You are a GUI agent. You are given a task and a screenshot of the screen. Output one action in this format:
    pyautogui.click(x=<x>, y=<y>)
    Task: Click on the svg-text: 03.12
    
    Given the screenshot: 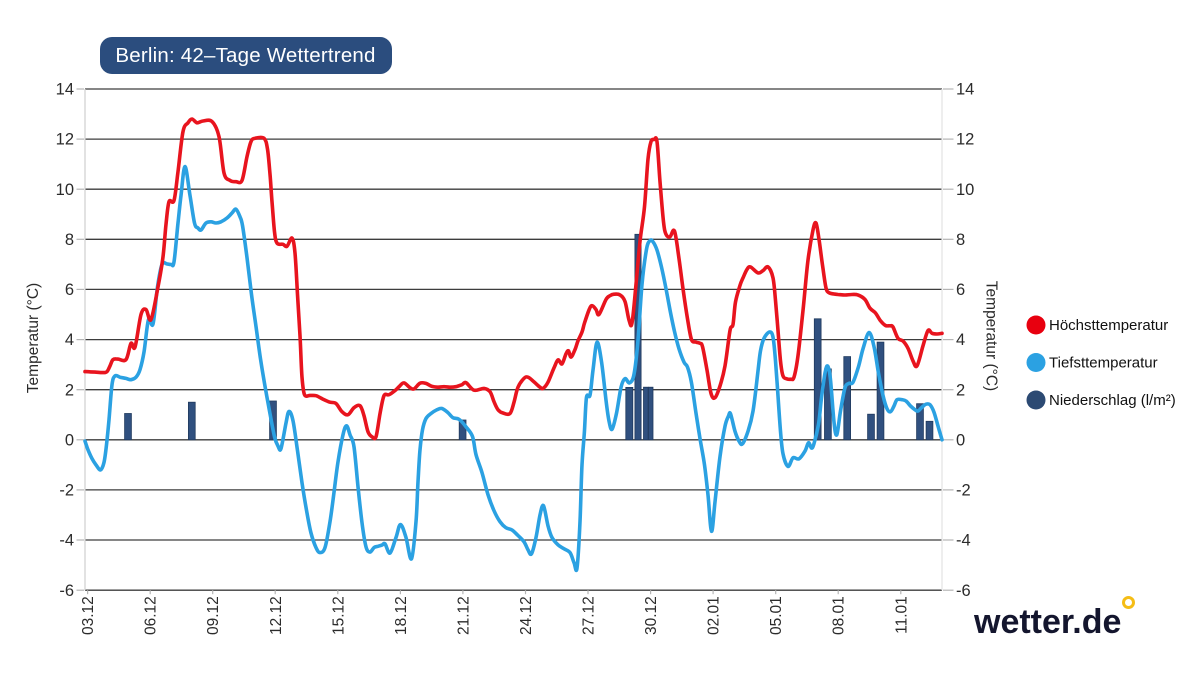 What is the action you would take?
    pyautogui.click(x=88, y=615)
    